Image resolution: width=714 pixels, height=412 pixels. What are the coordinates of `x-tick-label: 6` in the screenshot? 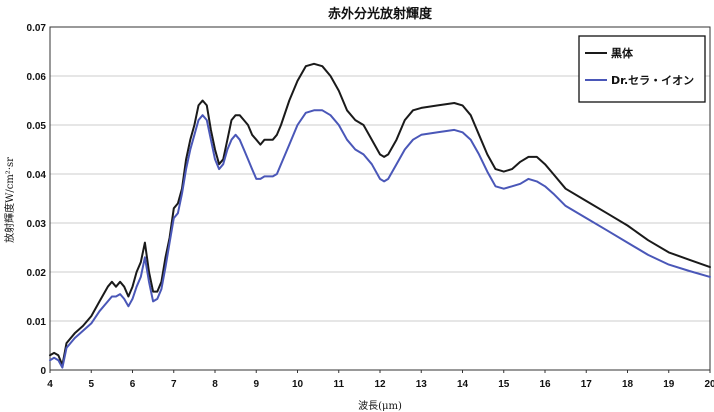 It's located at (133, 384).